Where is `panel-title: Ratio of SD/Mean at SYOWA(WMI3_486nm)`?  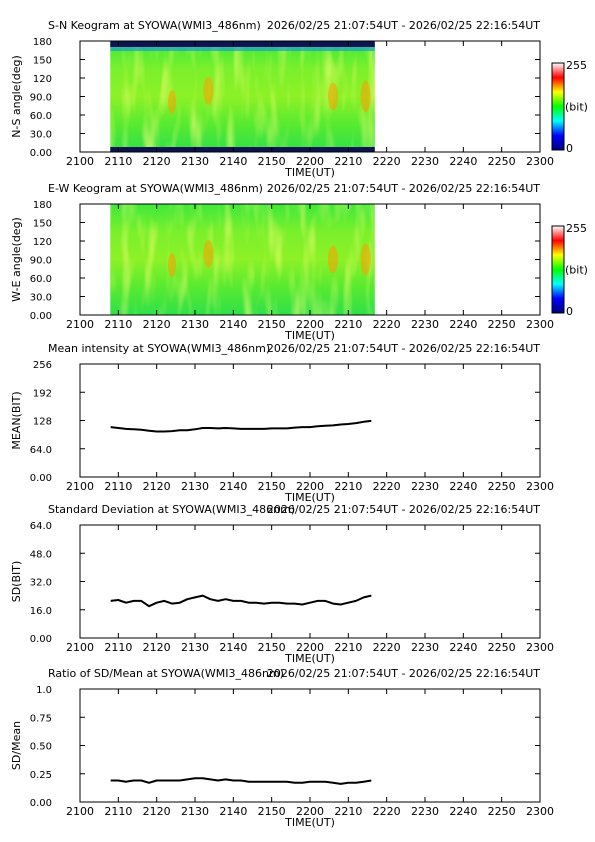
panel-title: Ratio of SD/Mean at SYOWA(WMI3_486nm) is located at coordinates (166, 673).